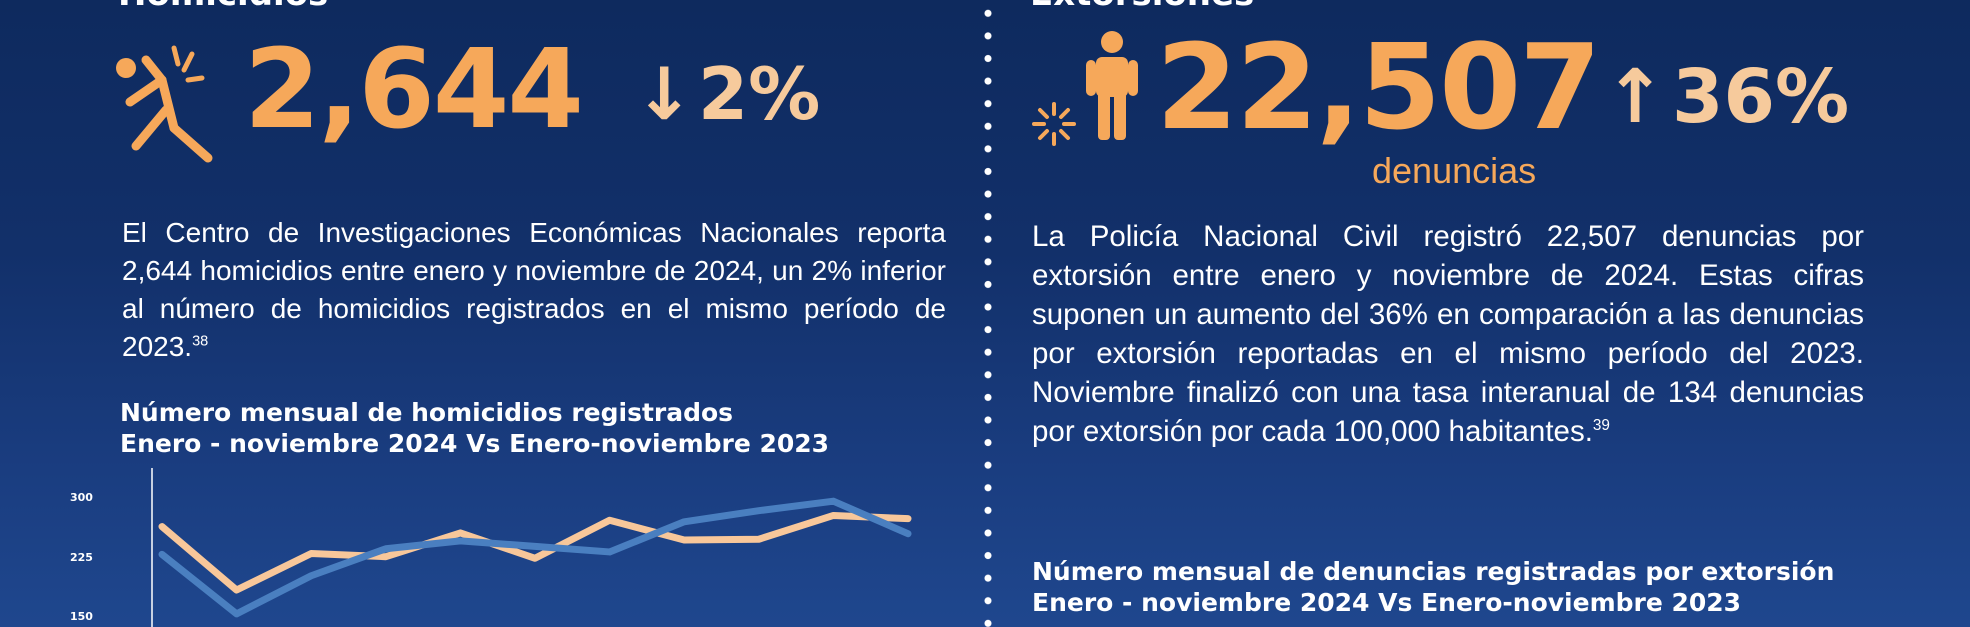 Image resolution: width=1970 pixels, height=627 pixels. Describe the element at coordinates (81, 497) in the screenshot. I see `y-tick-300: 300` at that location.